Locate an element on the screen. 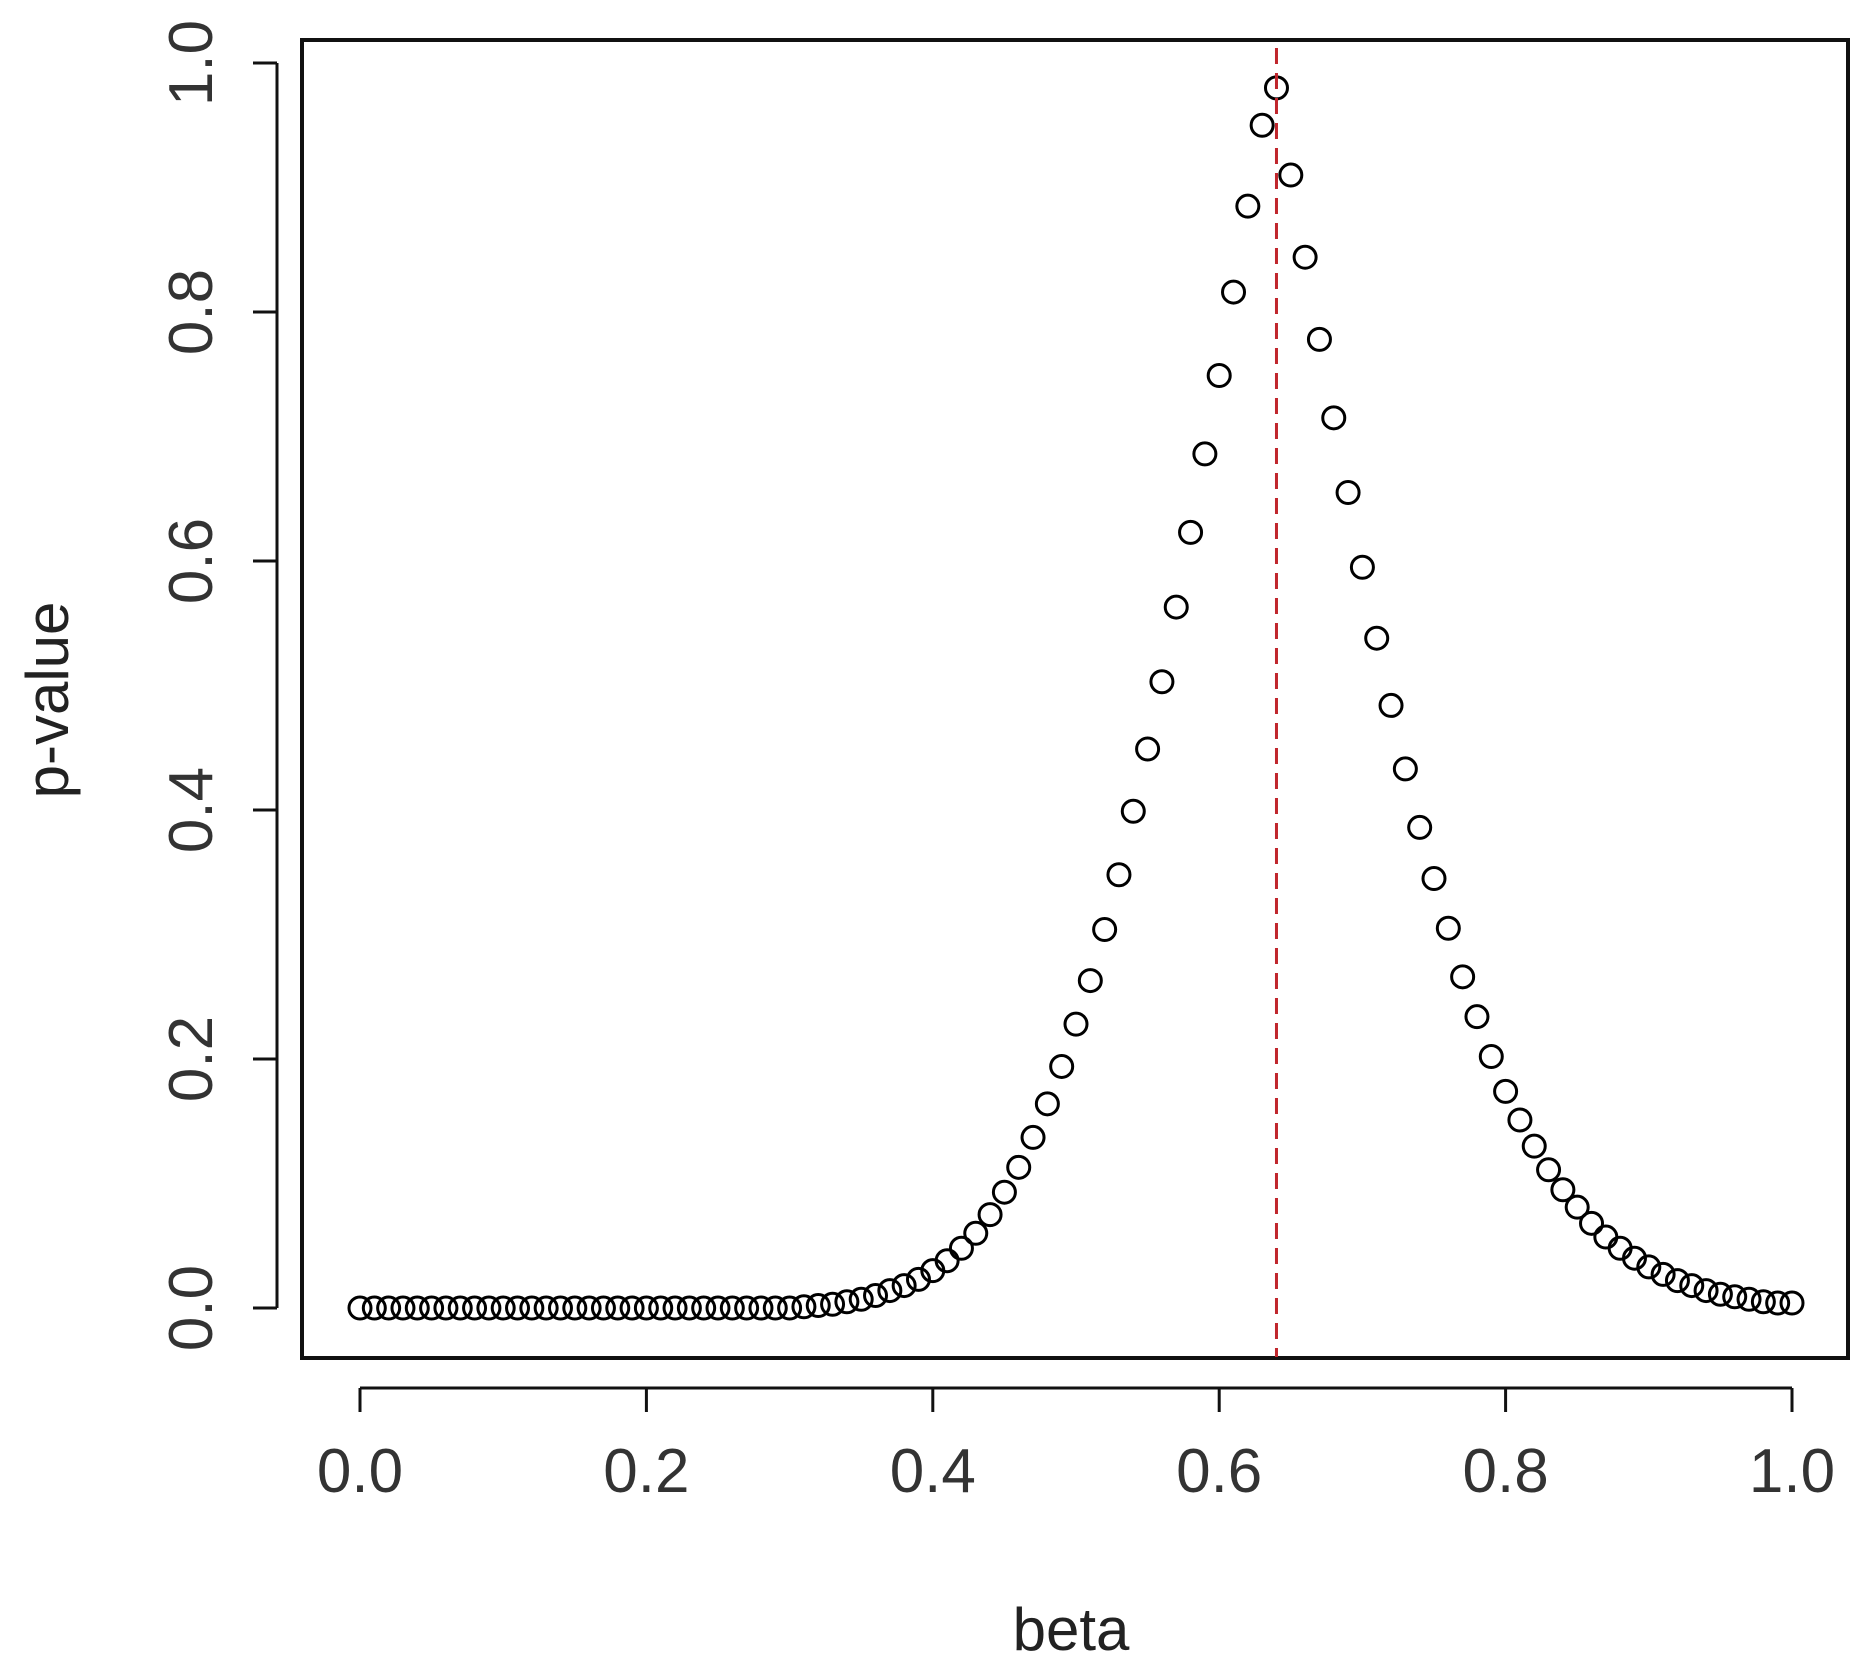 Image resolution: width=1870 pixels, height=1673 pixels. x-tick-label: 0.8 is located at coordinates (1505, 1471).